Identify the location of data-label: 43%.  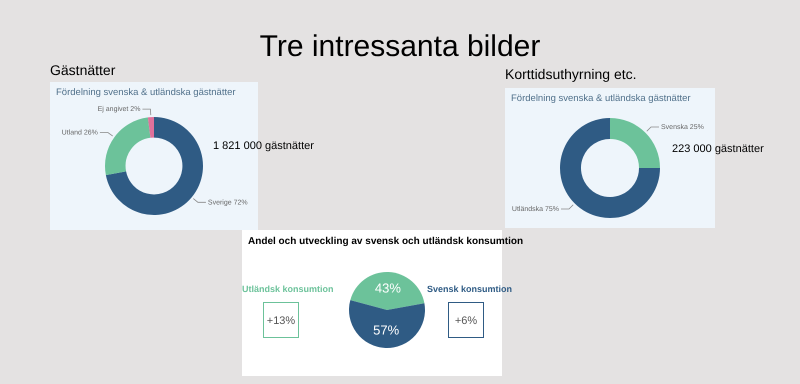
(388, 288).